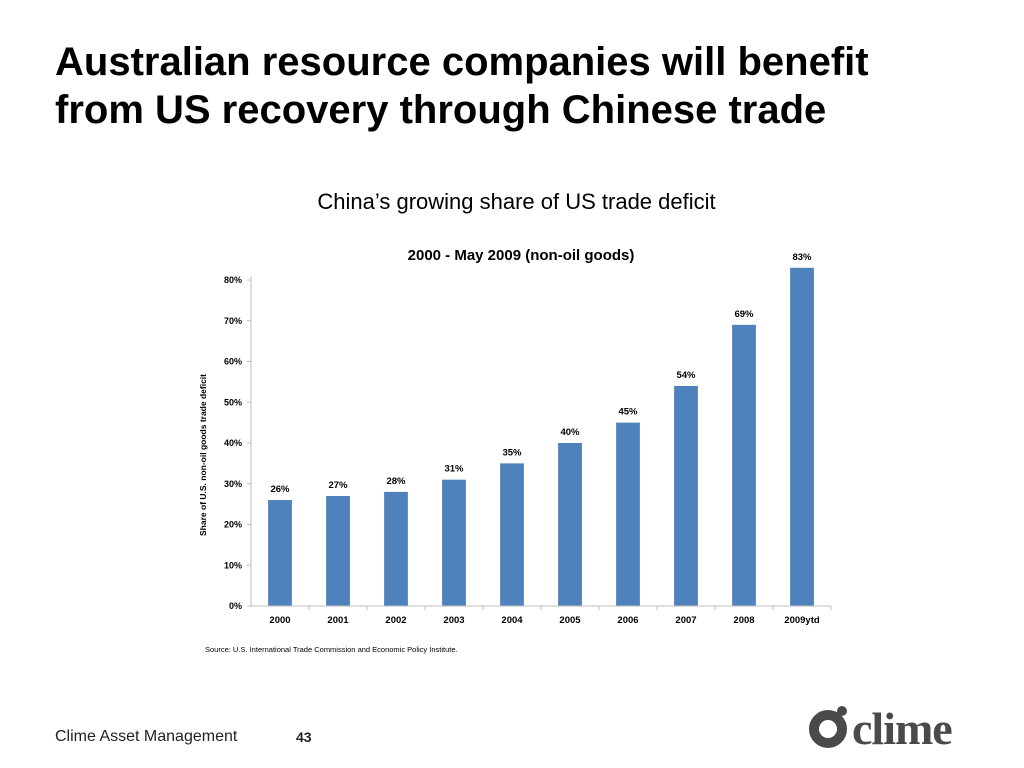 The width and height of the screenshot is (1024, 768). I want to click on logo-wordmark: clime, so click(902, 728).